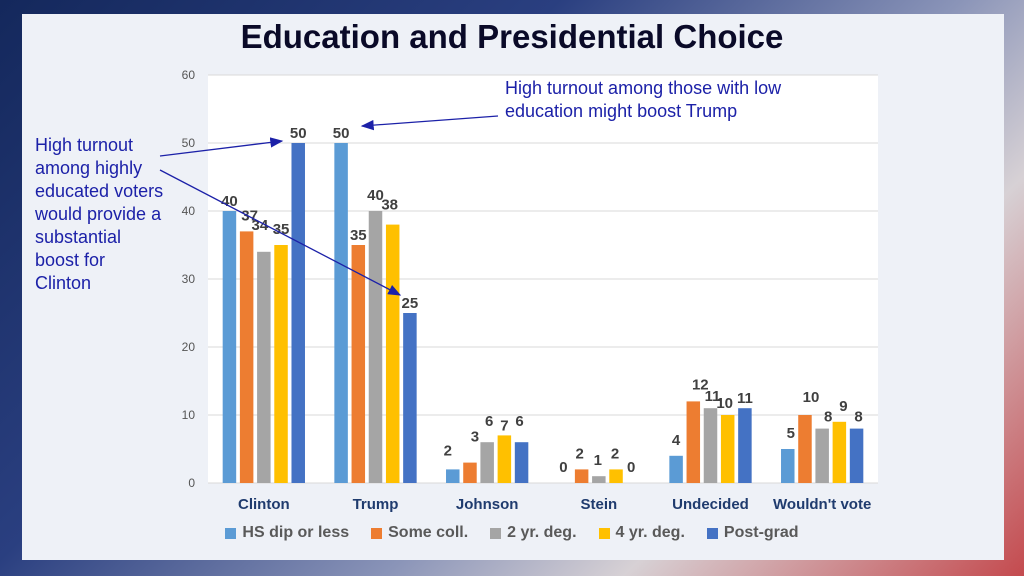 The width and height of the screenshot is (1024, 576). What do you see at coordinates (189, 75) in the screenshot?
I see `y-tick-label: 60` at bounding box center [189, 75].